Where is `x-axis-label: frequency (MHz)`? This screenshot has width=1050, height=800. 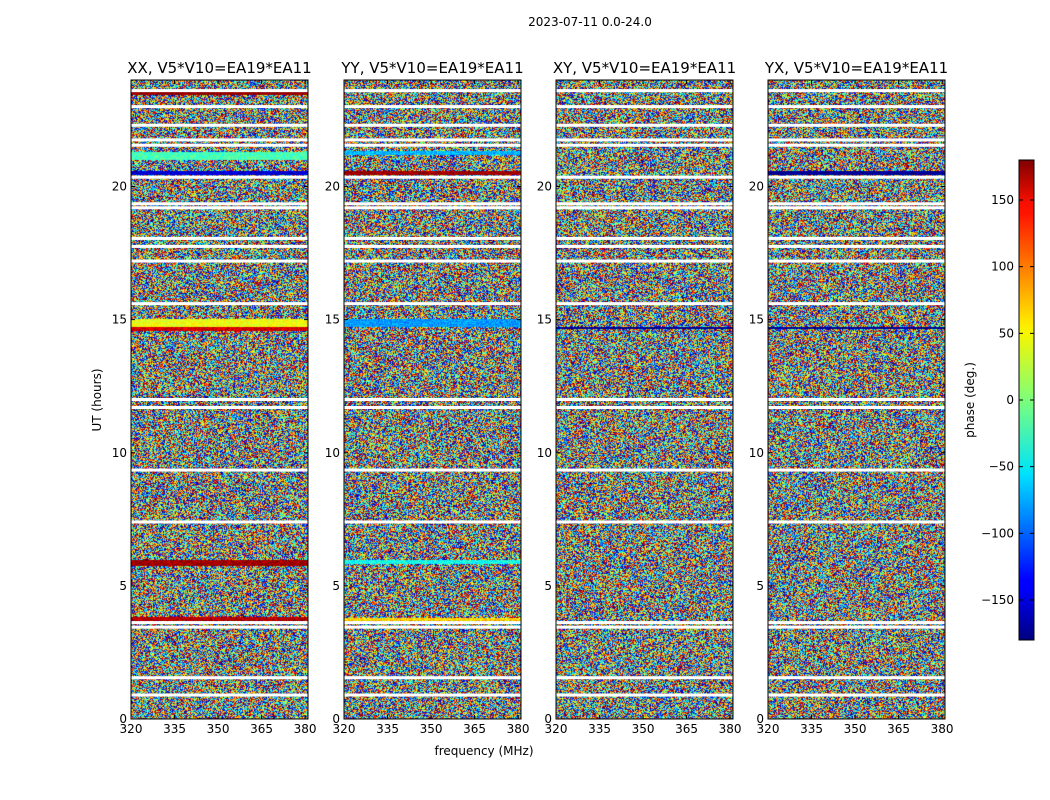 x-axis-label: frequency (MHz) is located at coordinates (483, 751).